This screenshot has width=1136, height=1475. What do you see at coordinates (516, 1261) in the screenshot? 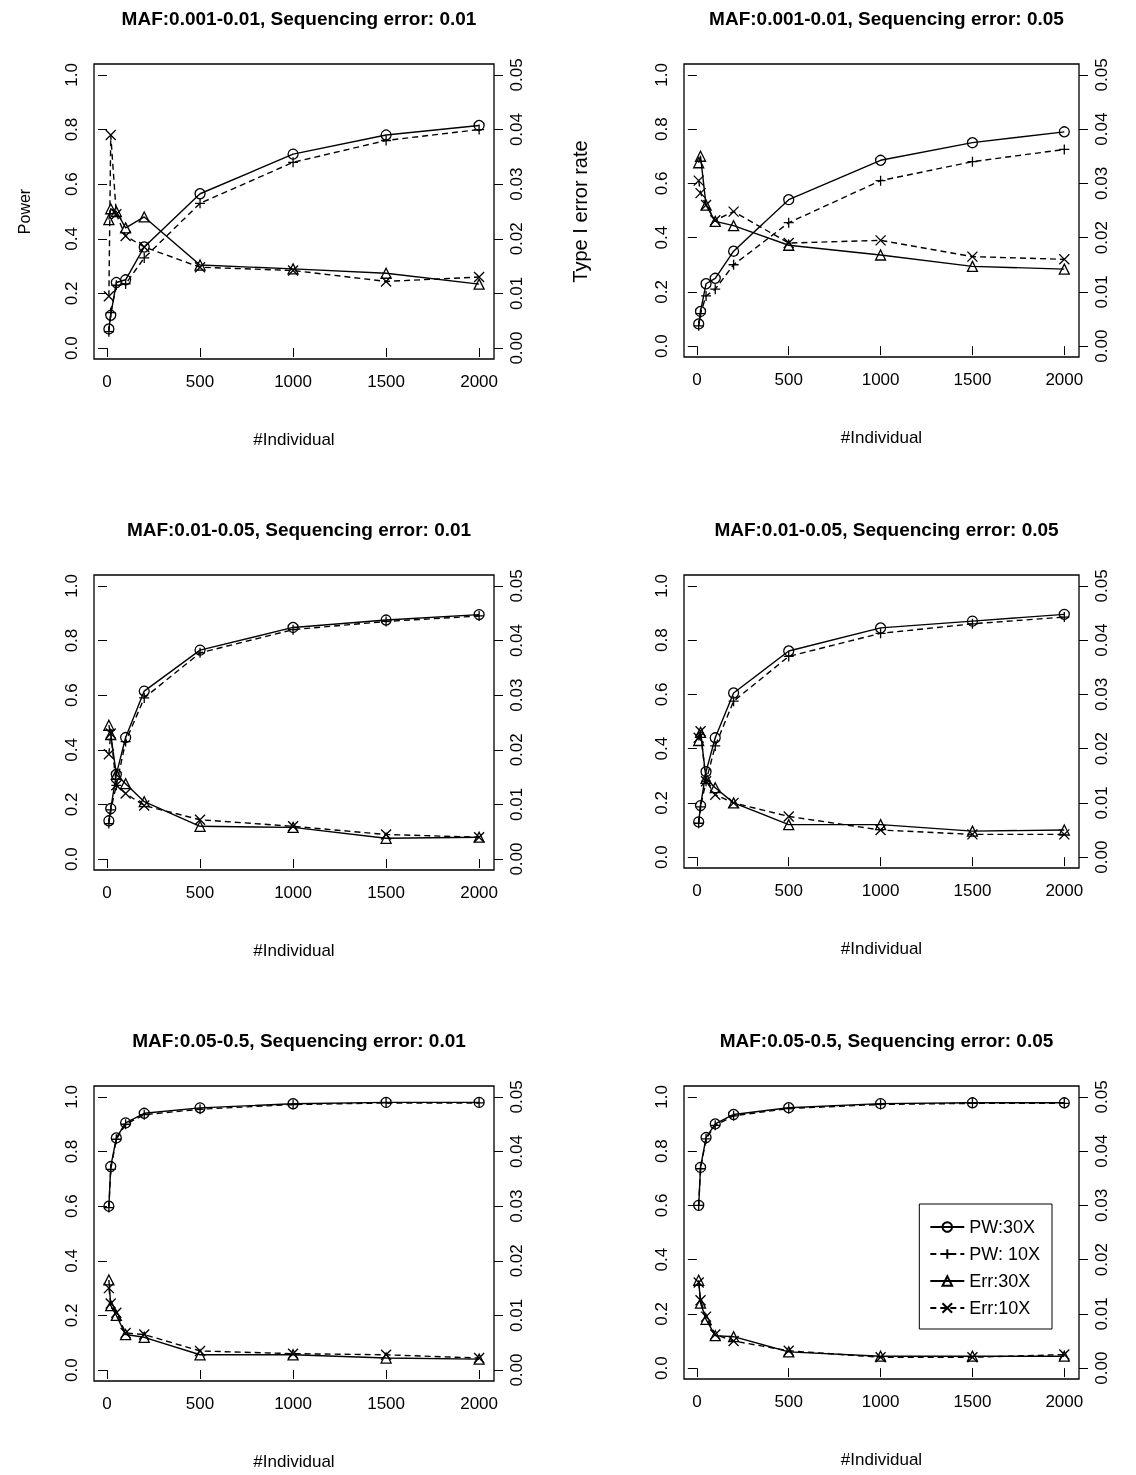
I see `y2-tick-label: 0.02` at bounding box center [516, 1261].